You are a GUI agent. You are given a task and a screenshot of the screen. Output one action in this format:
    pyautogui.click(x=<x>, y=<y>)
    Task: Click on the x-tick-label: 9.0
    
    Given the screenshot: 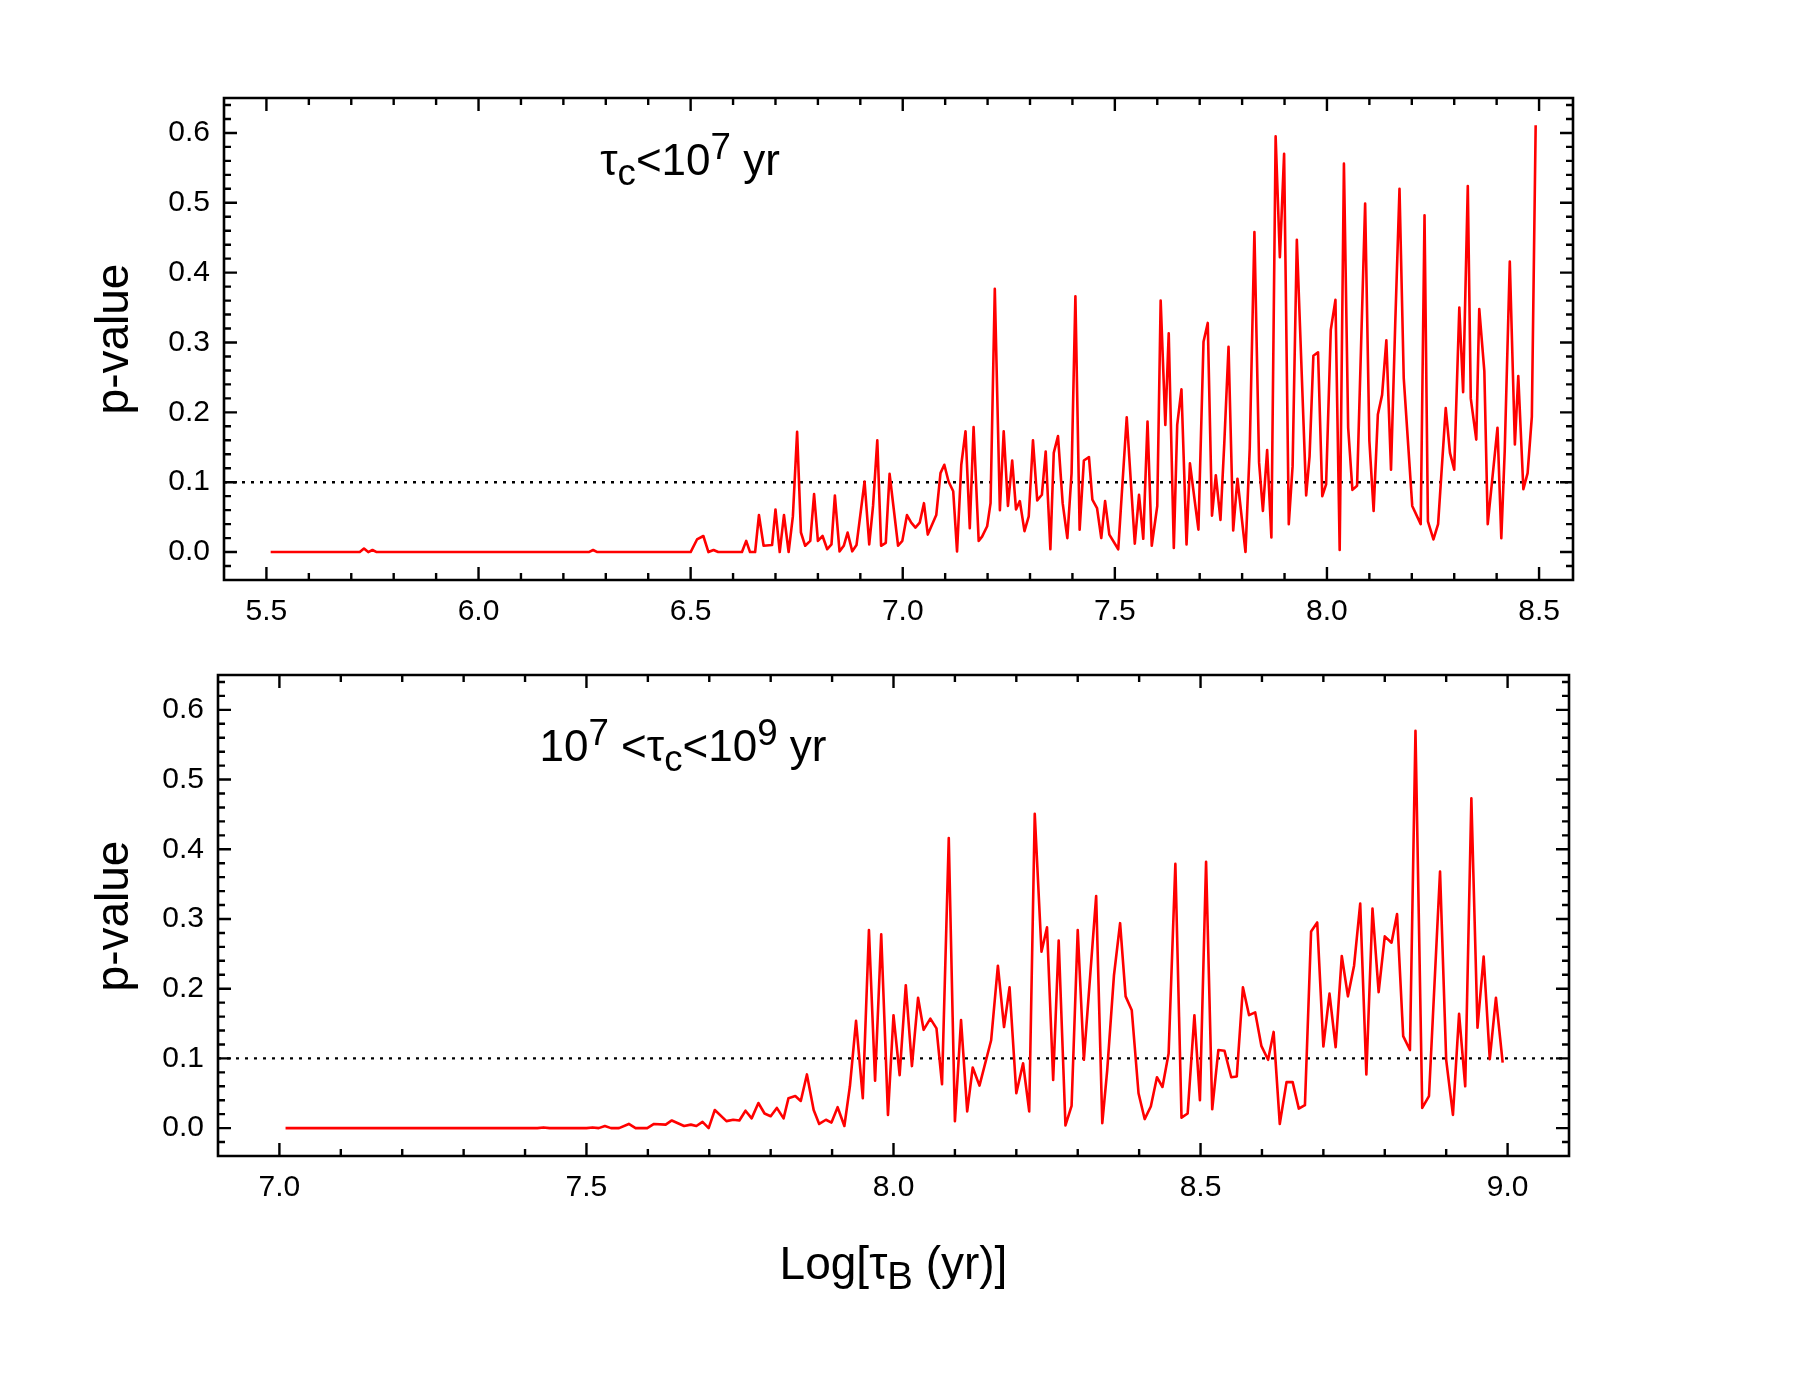 What is the action you would take?
    pyautogui.click(x=1507, y=1186)
    